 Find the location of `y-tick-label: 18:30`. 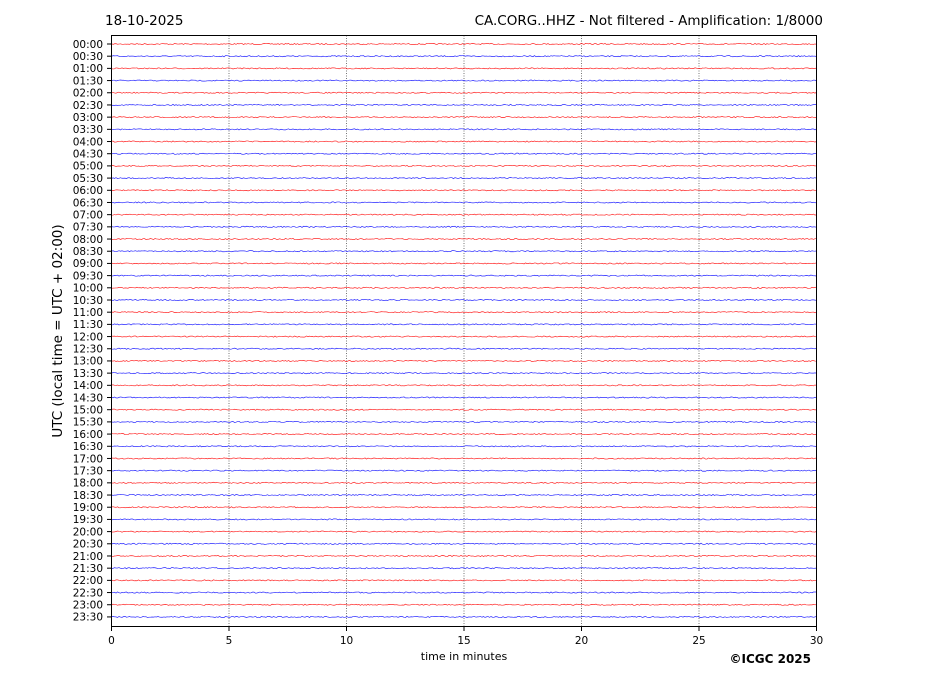

y-tick-label: 18:30 is located at coordinates (88, 496).